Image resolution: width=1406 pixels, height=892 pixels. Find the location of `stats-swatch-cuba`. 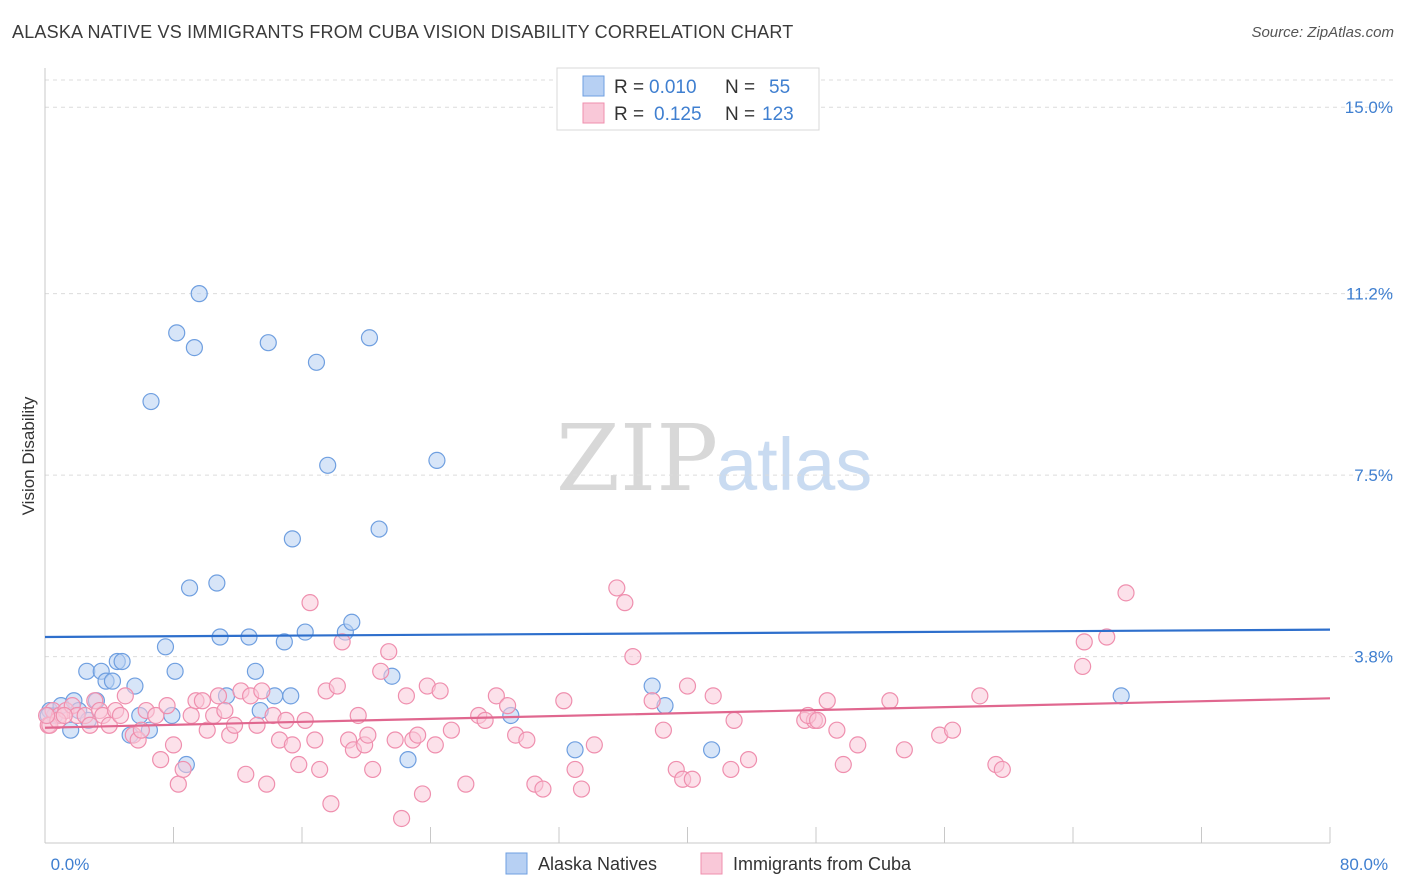

stats-swatch-cuba is located at coordinates (593, 113).